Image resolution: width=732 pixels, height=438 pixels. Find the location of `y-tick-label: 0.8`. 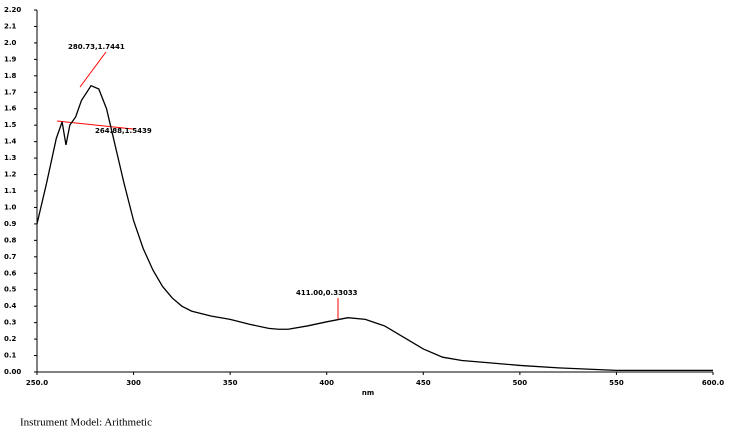

y-tick-label: 0.8 is located at coordinates (10, 240).